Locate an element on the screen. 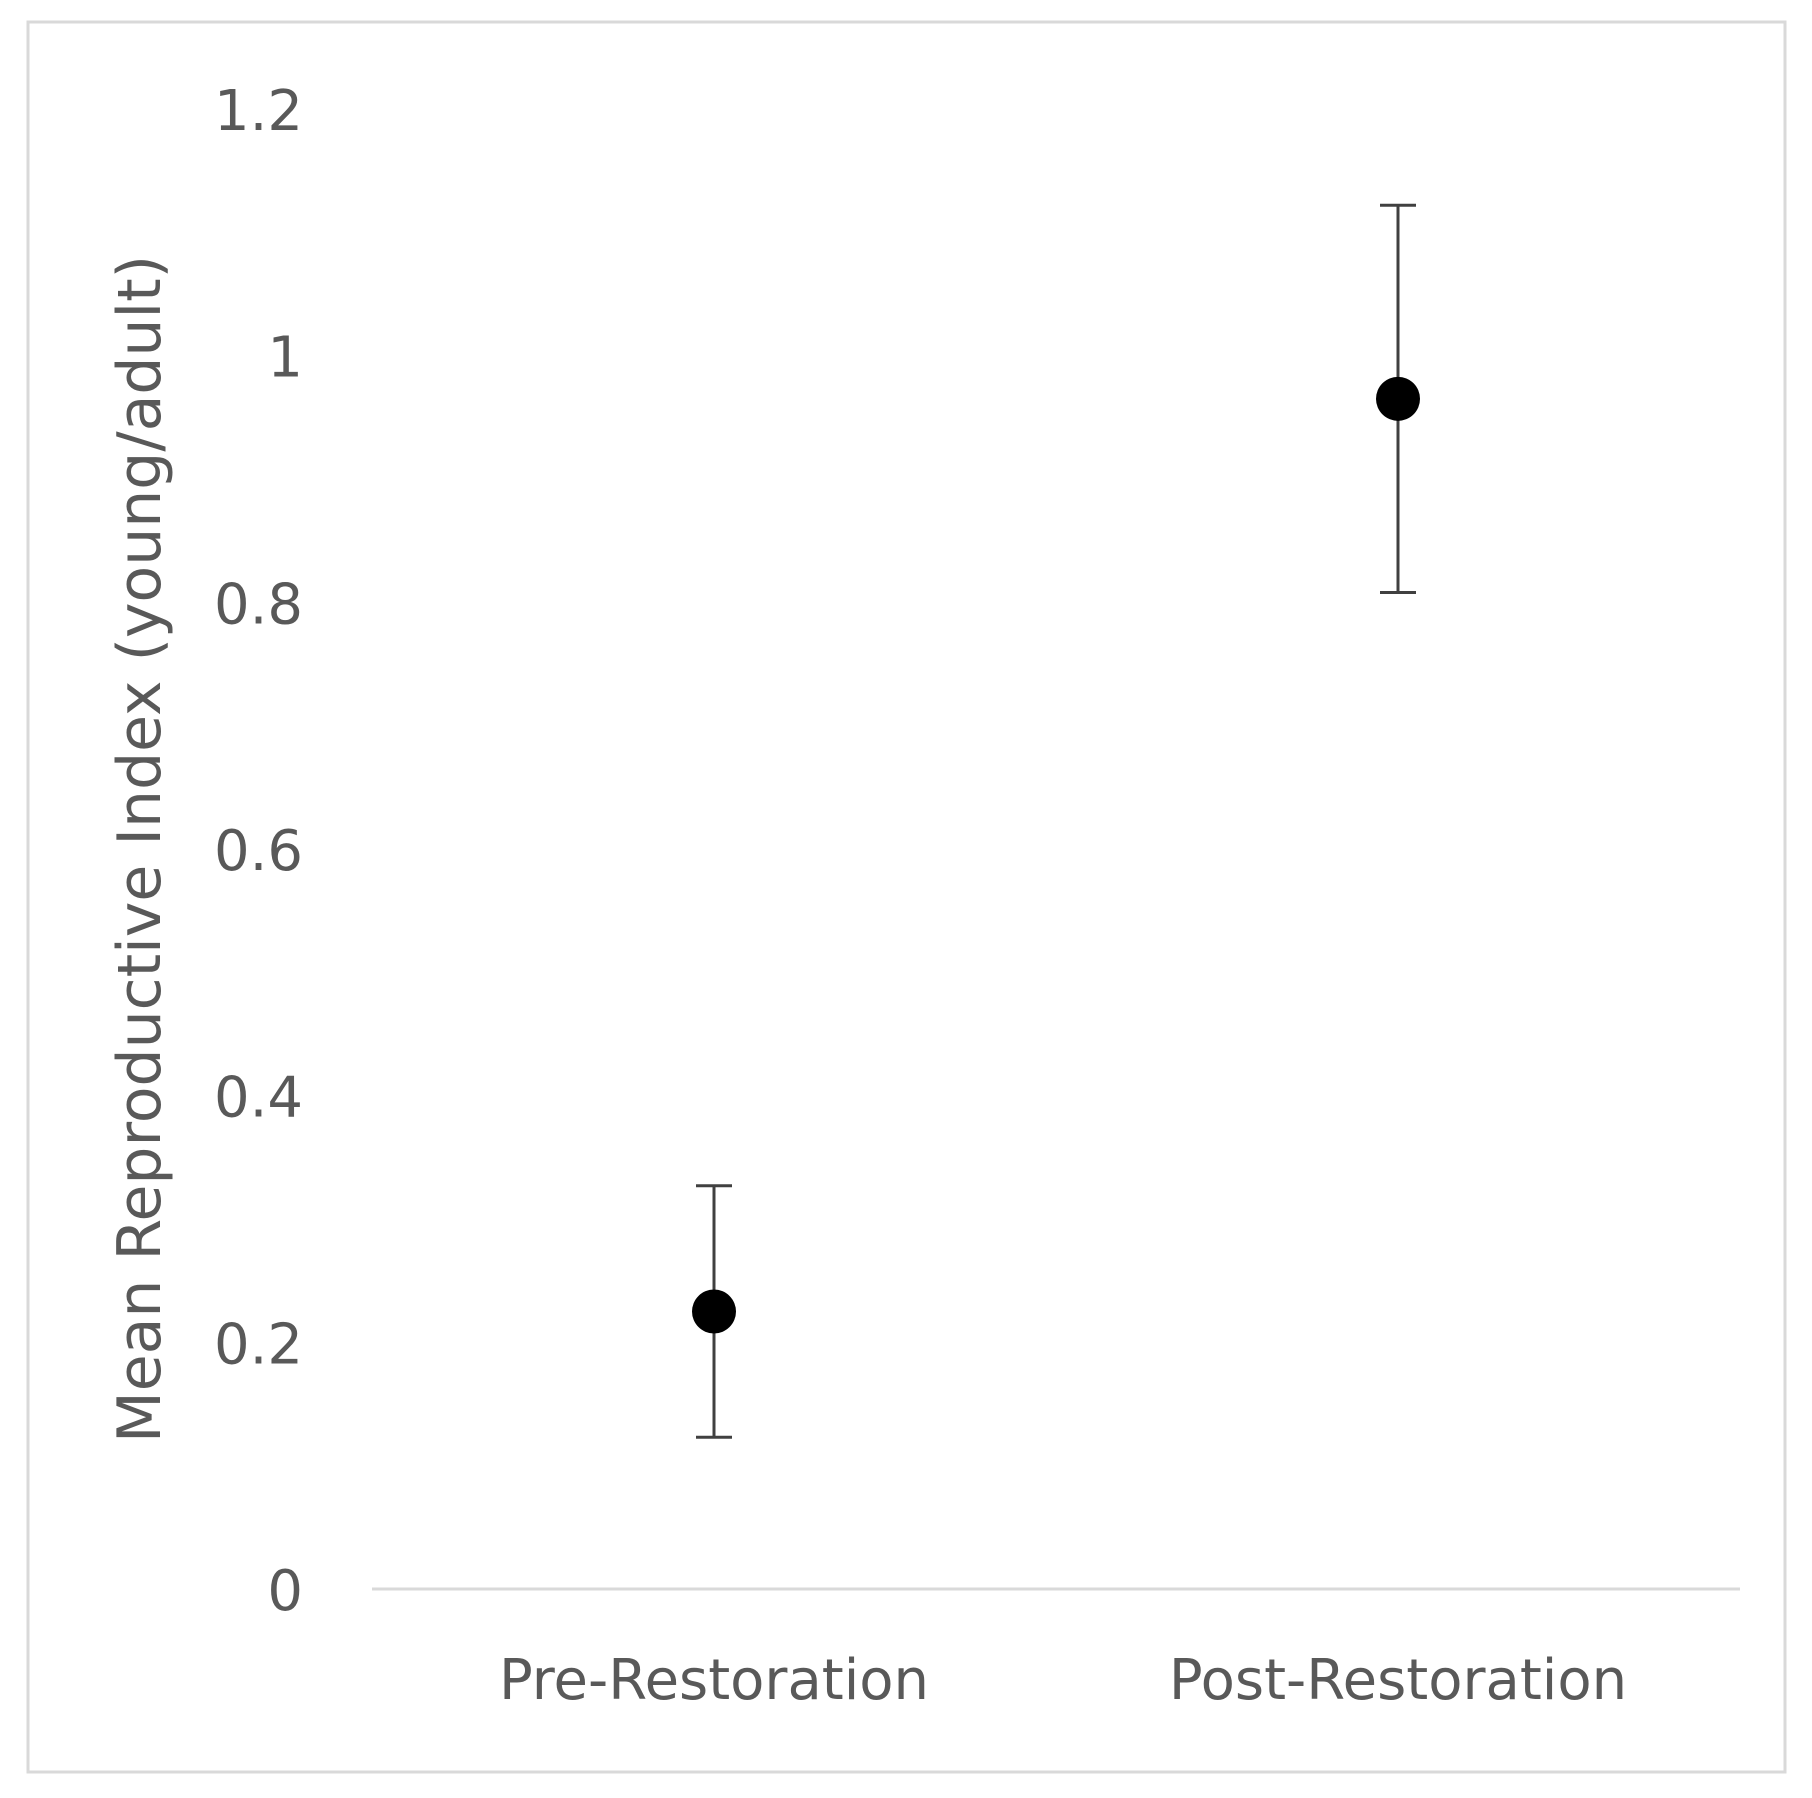  y-tick-label: 0.2 is located at coordinates (258, 1344).